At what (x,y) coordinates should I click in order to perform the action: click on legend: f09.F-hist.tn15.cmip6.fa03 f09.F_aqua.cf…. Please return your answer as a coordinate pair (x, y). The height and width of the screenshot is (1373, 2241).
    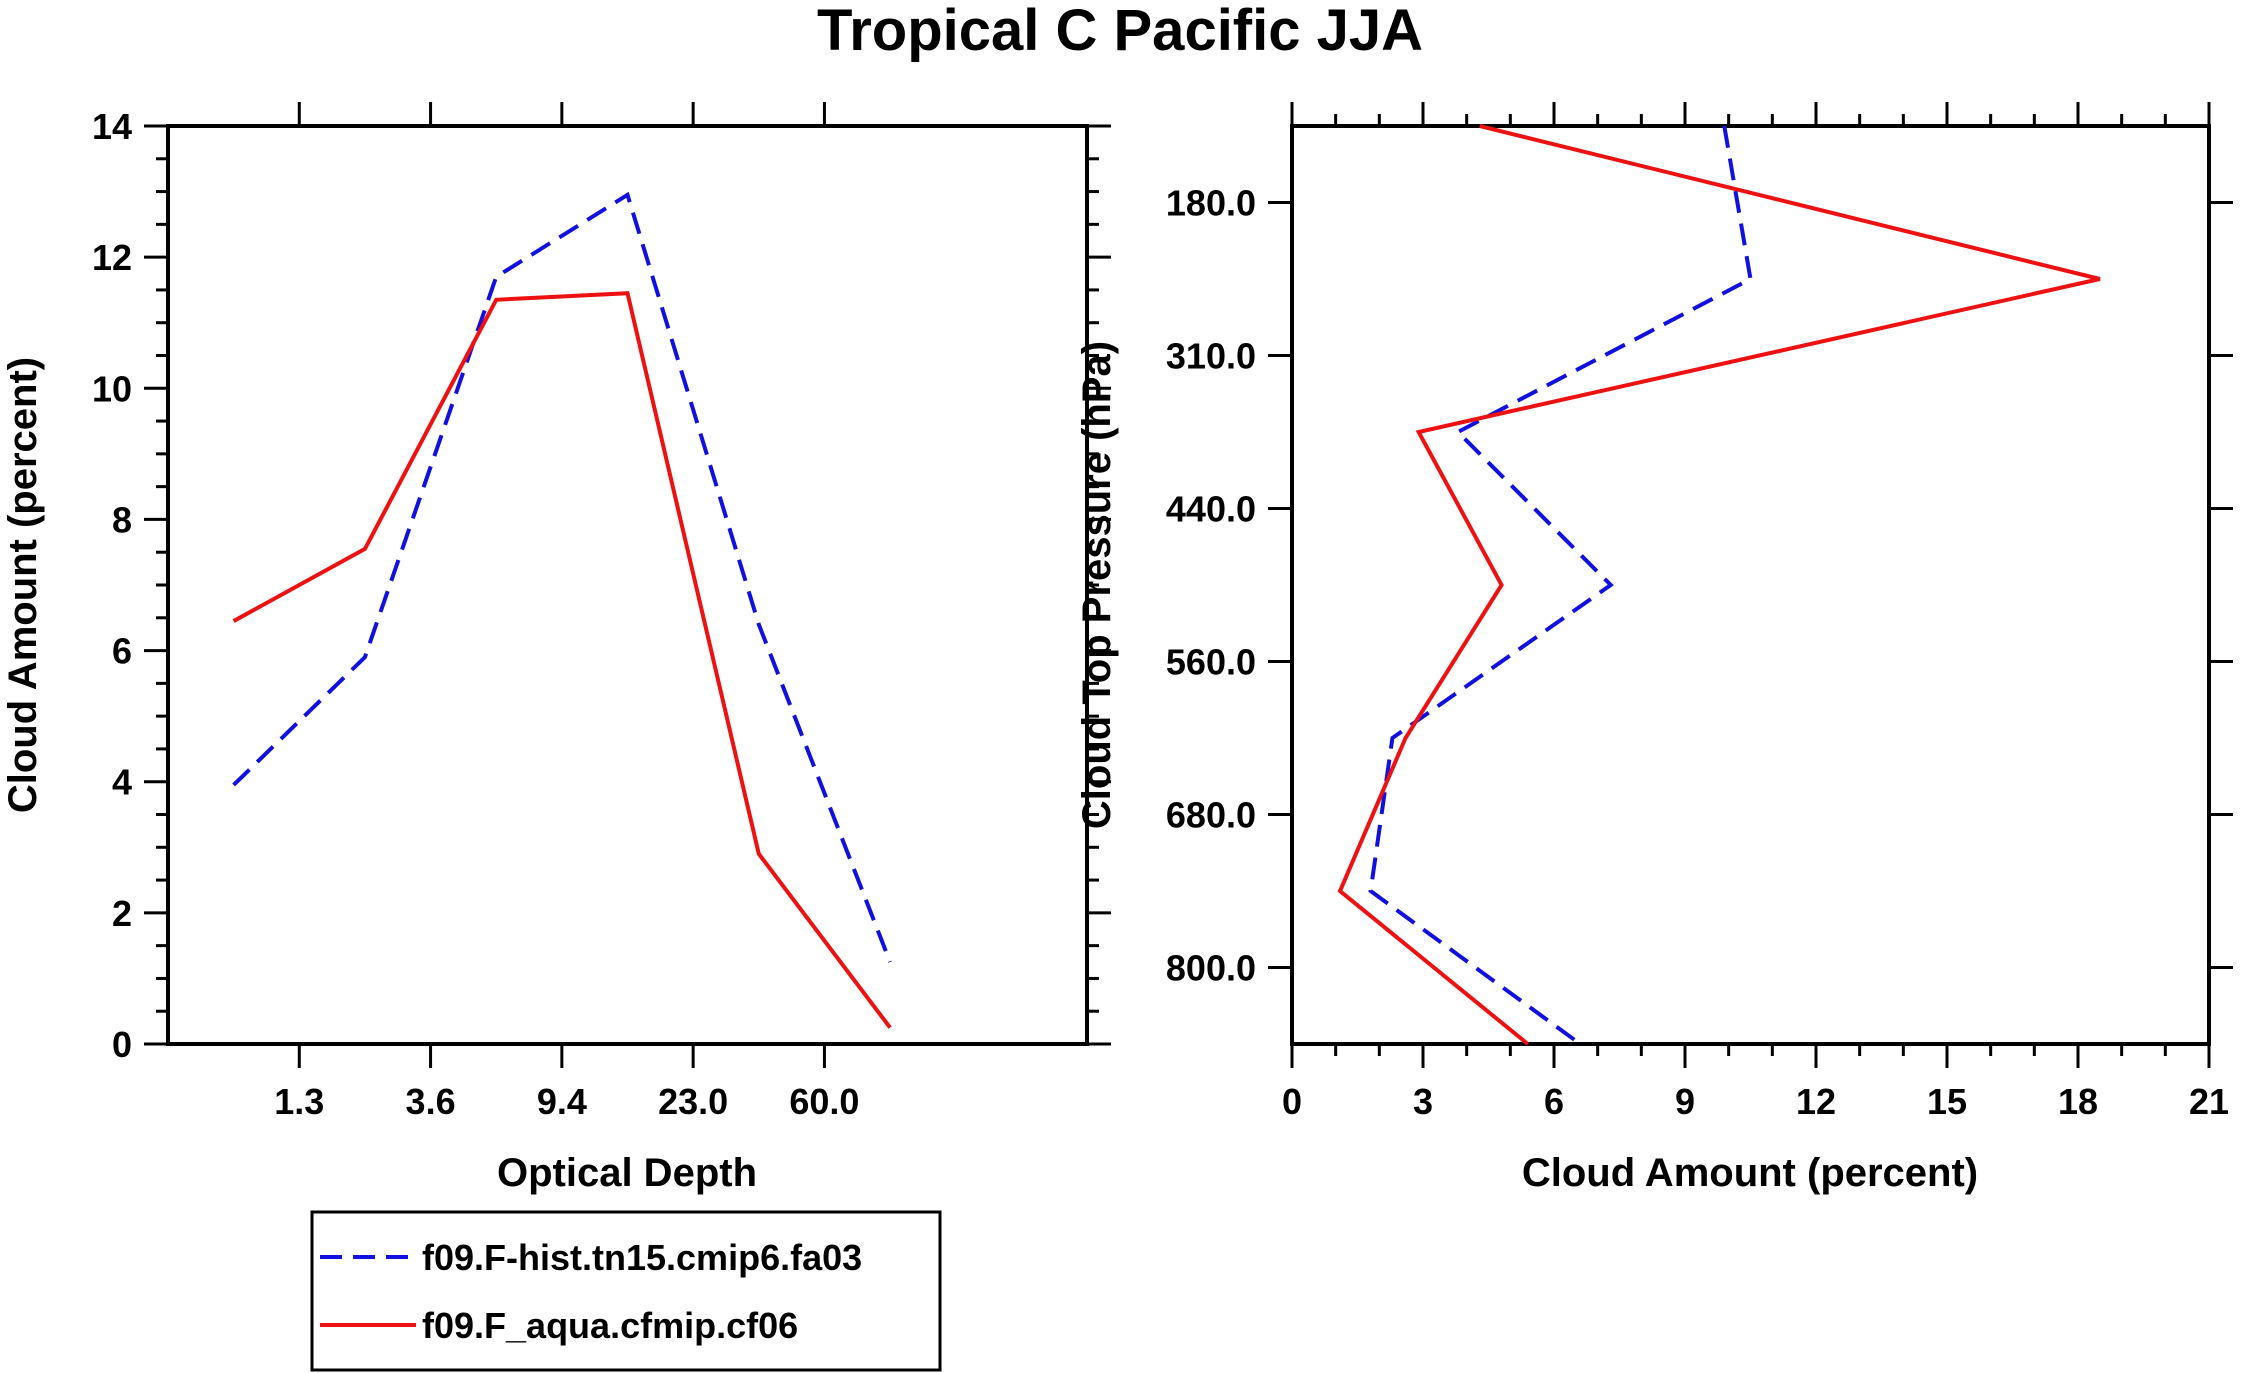
    Looking at the image, I should click on (626, 1291).